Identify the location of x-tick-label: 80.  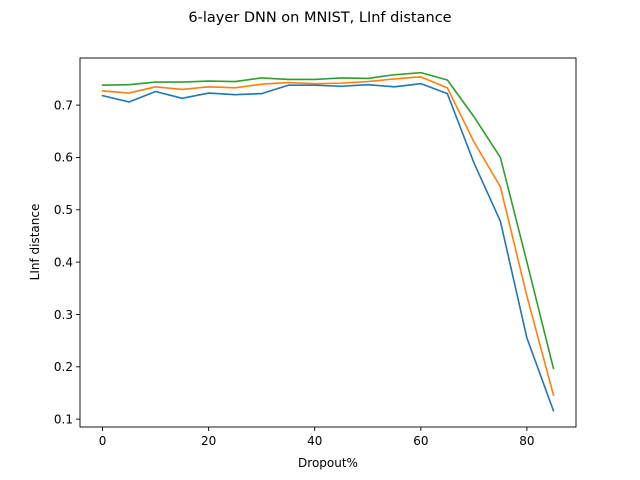
(526, 441).